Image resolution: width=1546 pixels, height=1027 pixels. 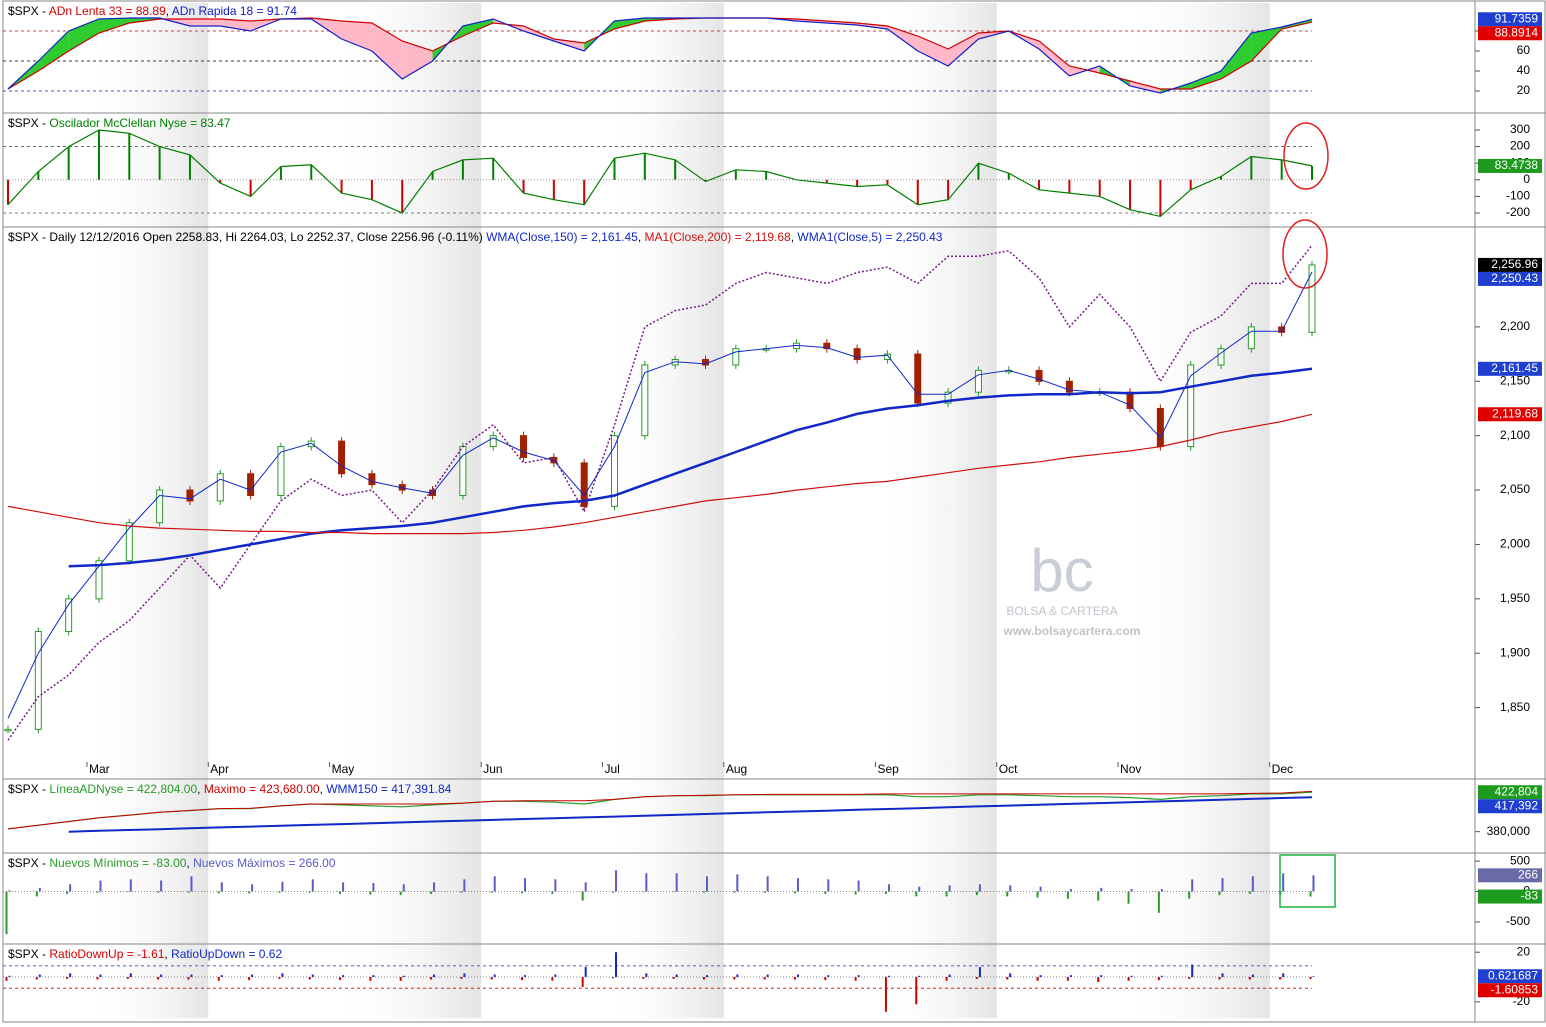 I want to click on legend-entry: Maximo = 423,680.00, so click(x=262, y=789).